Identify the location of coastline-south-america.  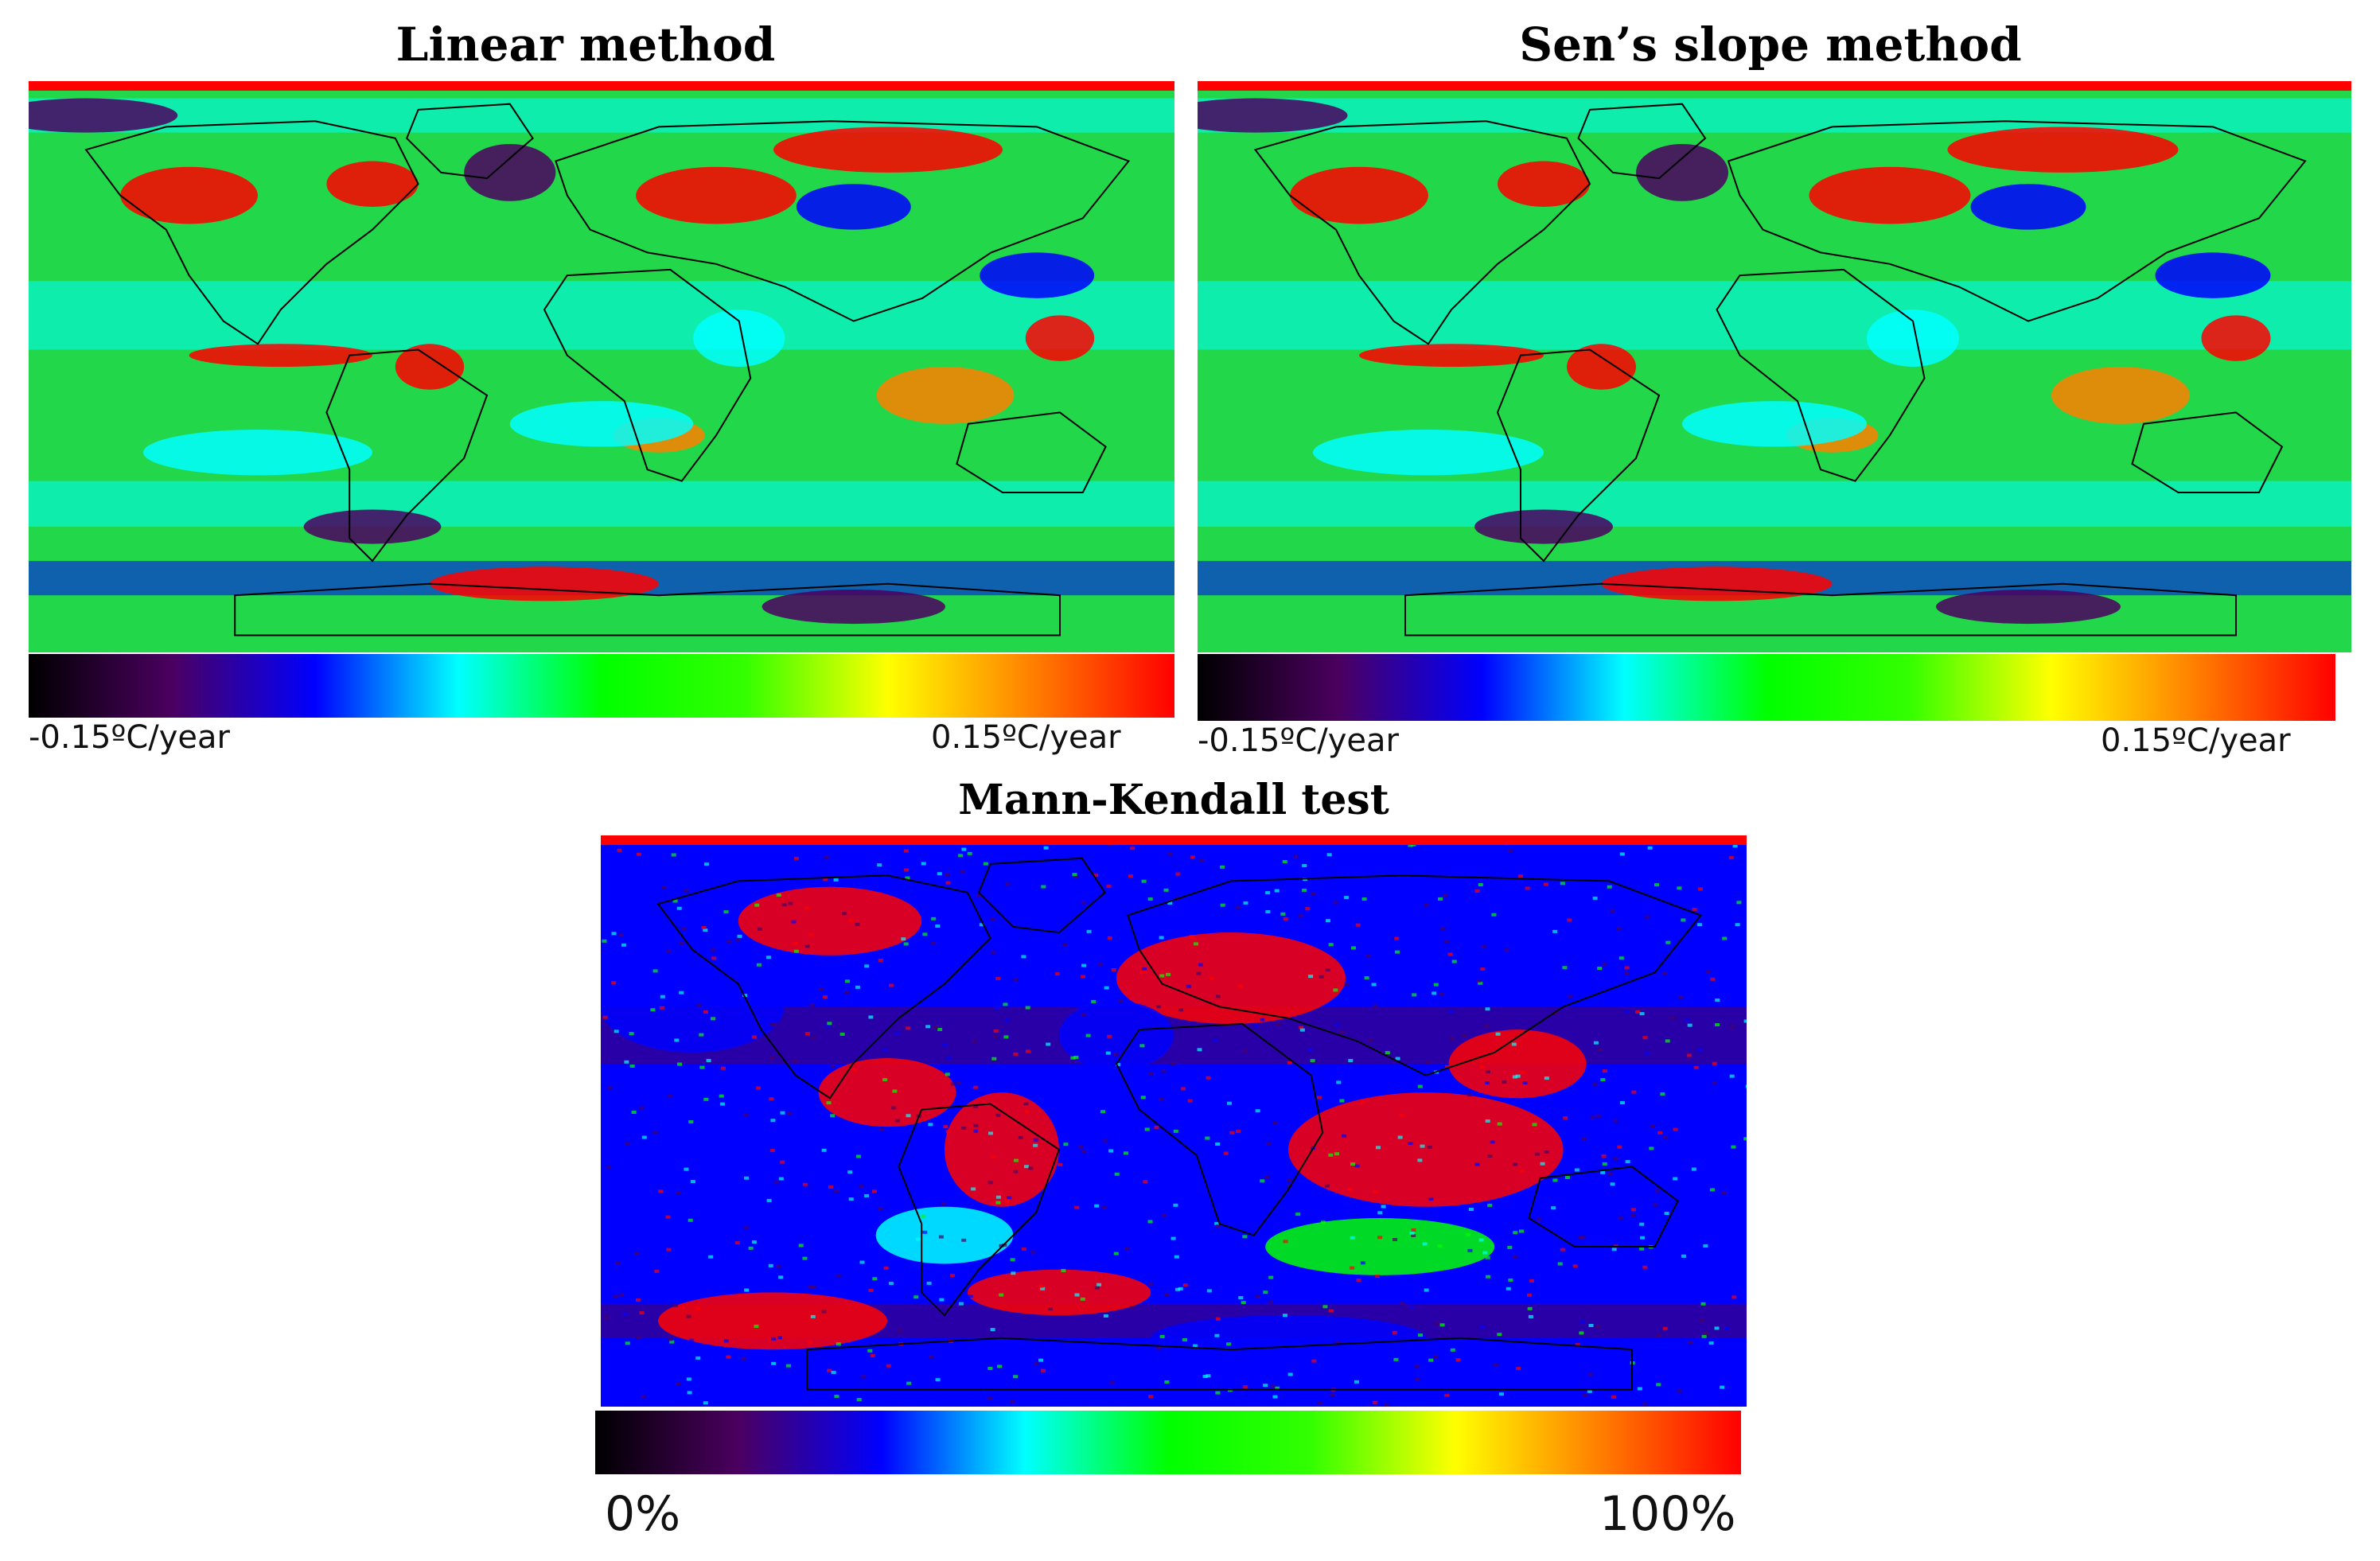
(1578, 455).